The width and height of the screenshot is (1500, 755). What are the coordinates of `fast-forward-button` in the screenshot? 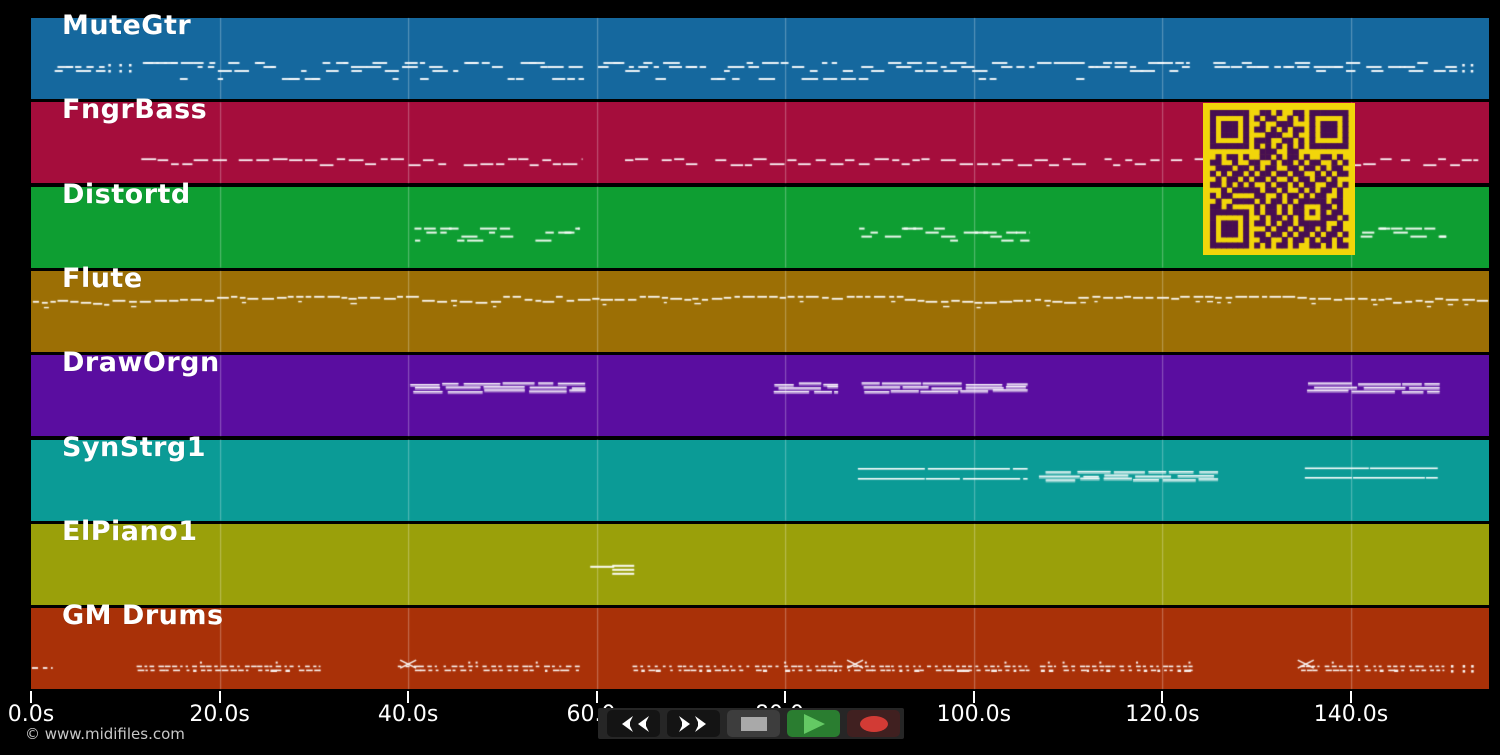 It's located at (693, 723).